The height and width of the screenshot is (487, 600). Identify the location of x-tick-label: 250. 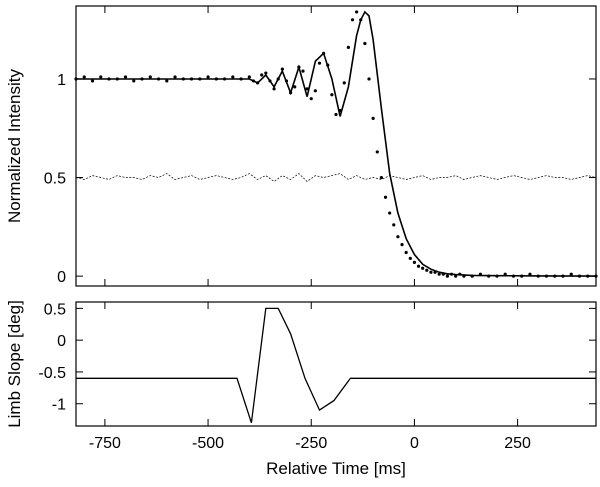
(517, 443).